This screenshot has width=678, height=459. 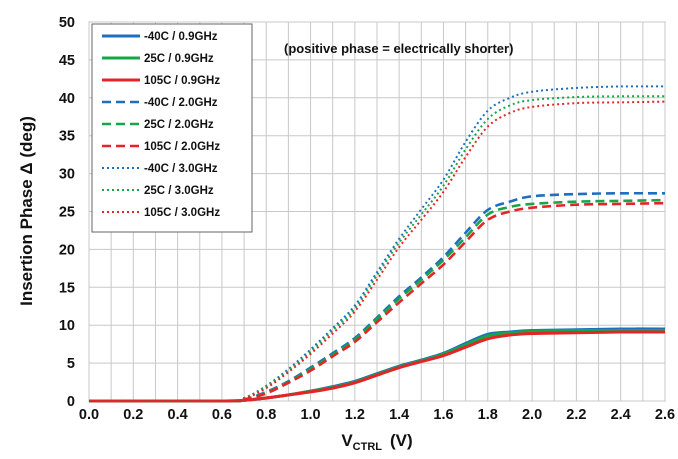 What do you see at coordinates (347, 440) in the screenshot?
I see `x-axis-label-main: V` at bounding box center [347, 440].